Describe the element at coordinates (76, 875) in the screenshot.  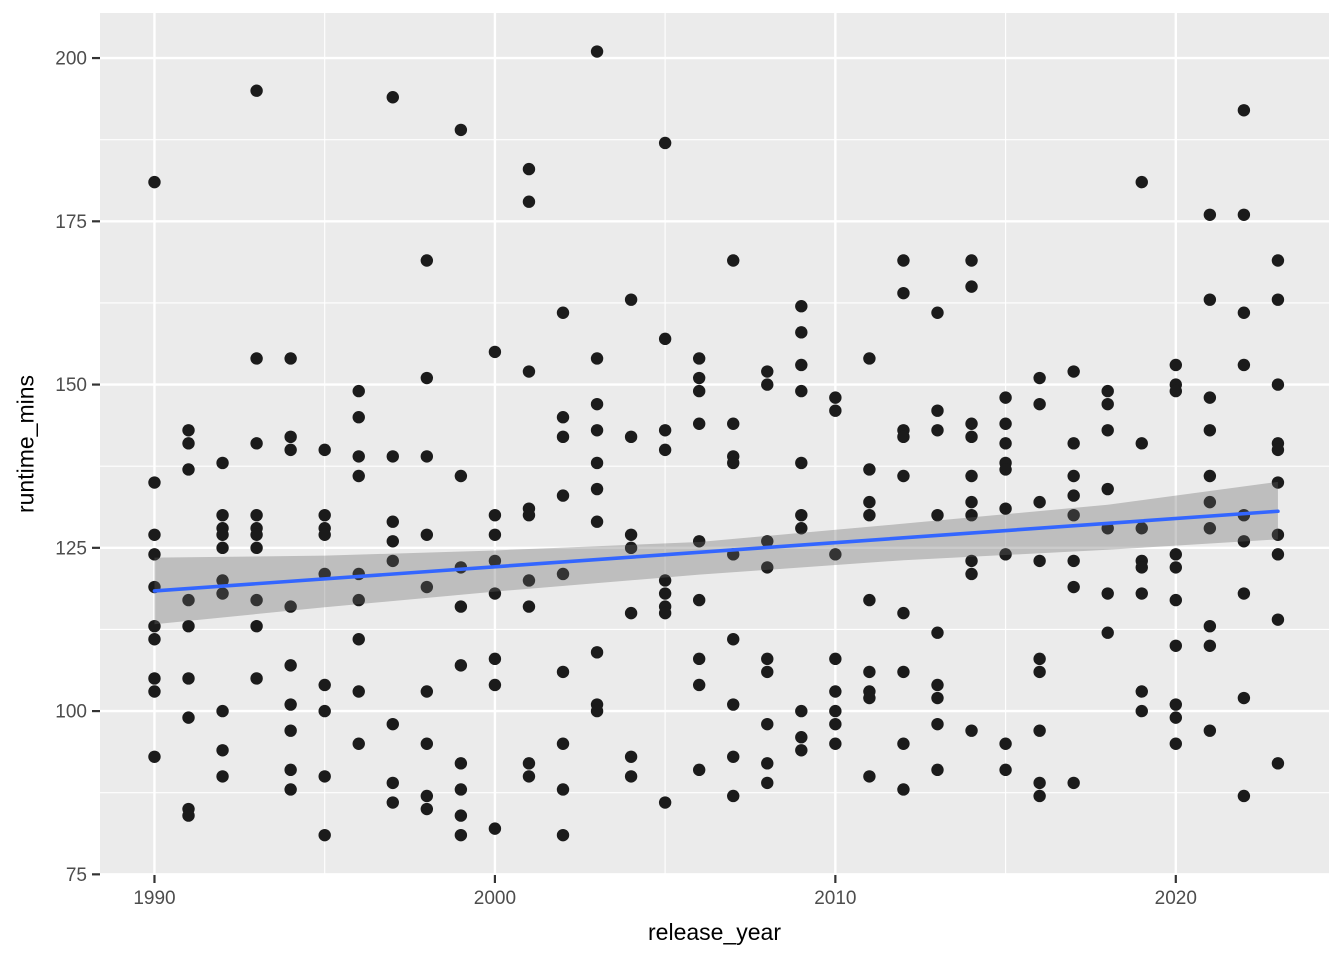
I see `y-tick-label: 75` at that location.